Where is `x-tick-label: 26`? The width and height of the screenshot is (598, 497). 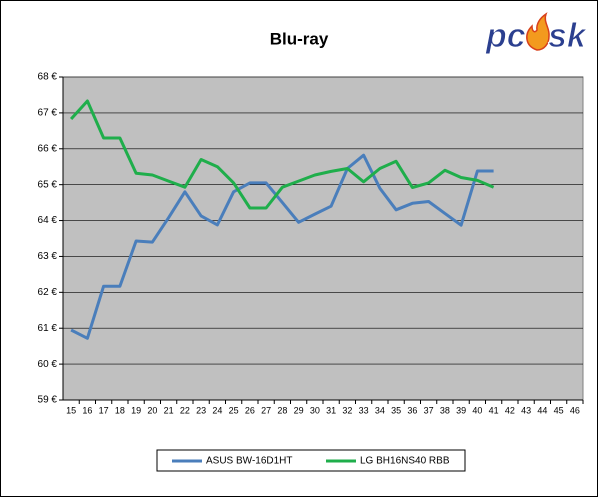 x-tick-label: 26 is located at coordinates (250, 410).